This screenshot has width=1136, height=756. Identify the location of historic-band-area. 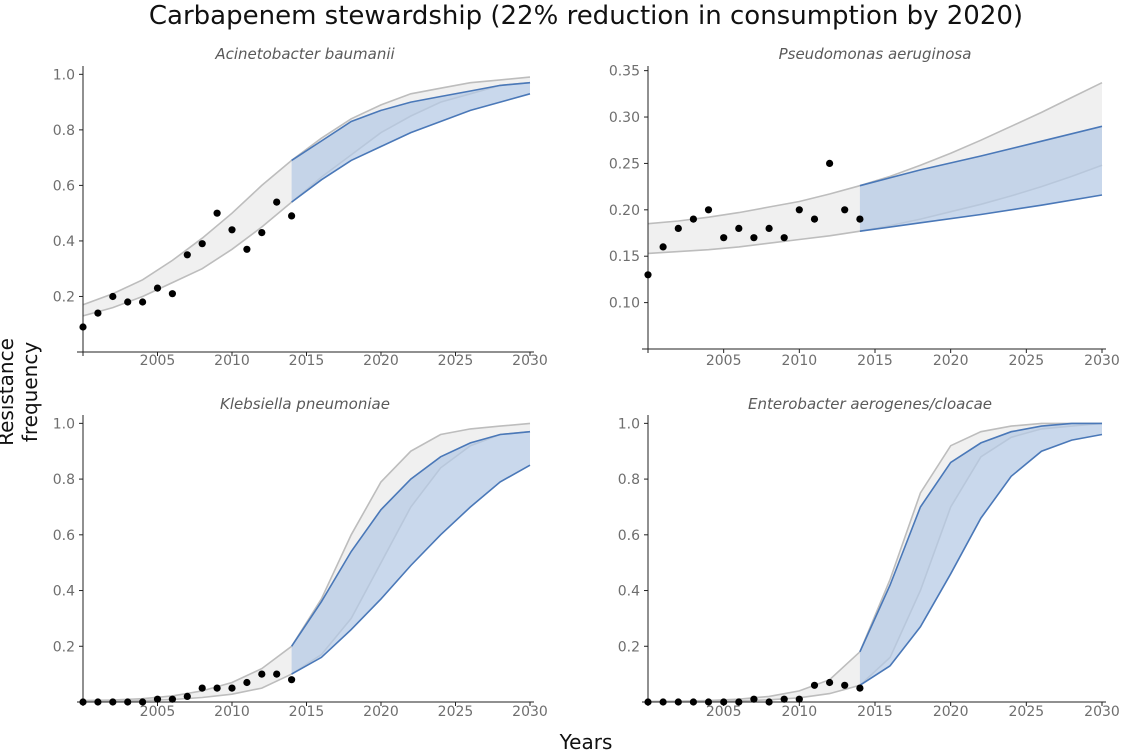
(875, 168).